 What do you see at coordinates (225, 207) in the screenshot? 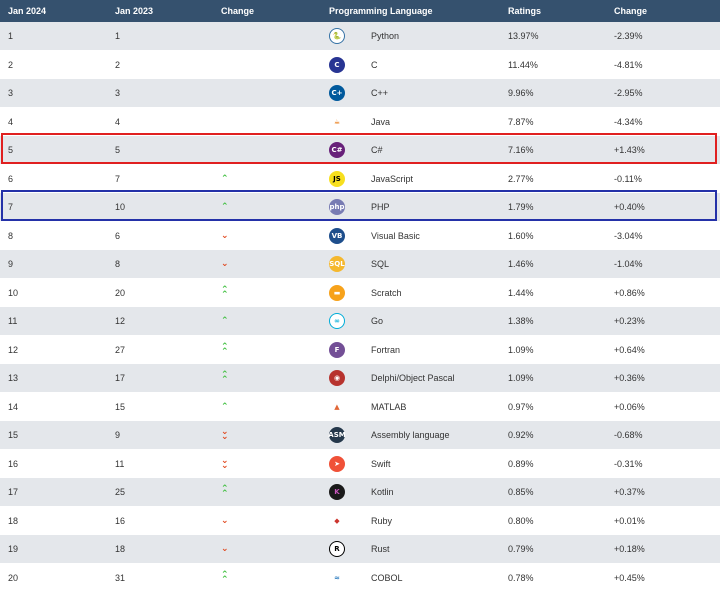
I see `arrow-up-icon: ⌃` at bounding box center [225, 207].